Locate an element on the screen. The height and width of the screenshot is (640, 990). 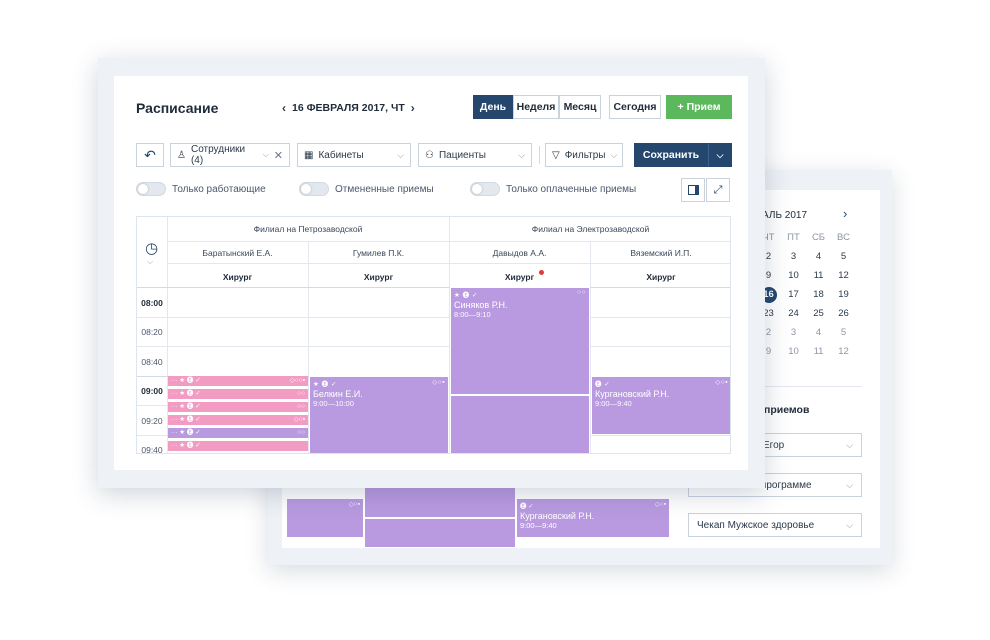
appointment-belkin: ★ 🅔 ✓ Белкин Е.И. 9:00—10:00 ◇○▪ is located at coordinates (379, 414).